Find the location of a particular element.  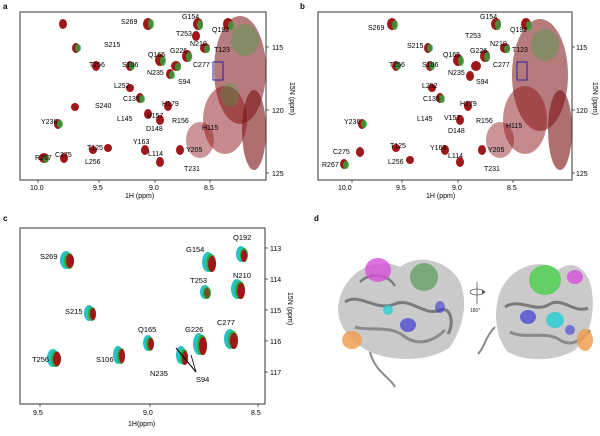

panel-b-peaks is located at coordinates (436, 93).